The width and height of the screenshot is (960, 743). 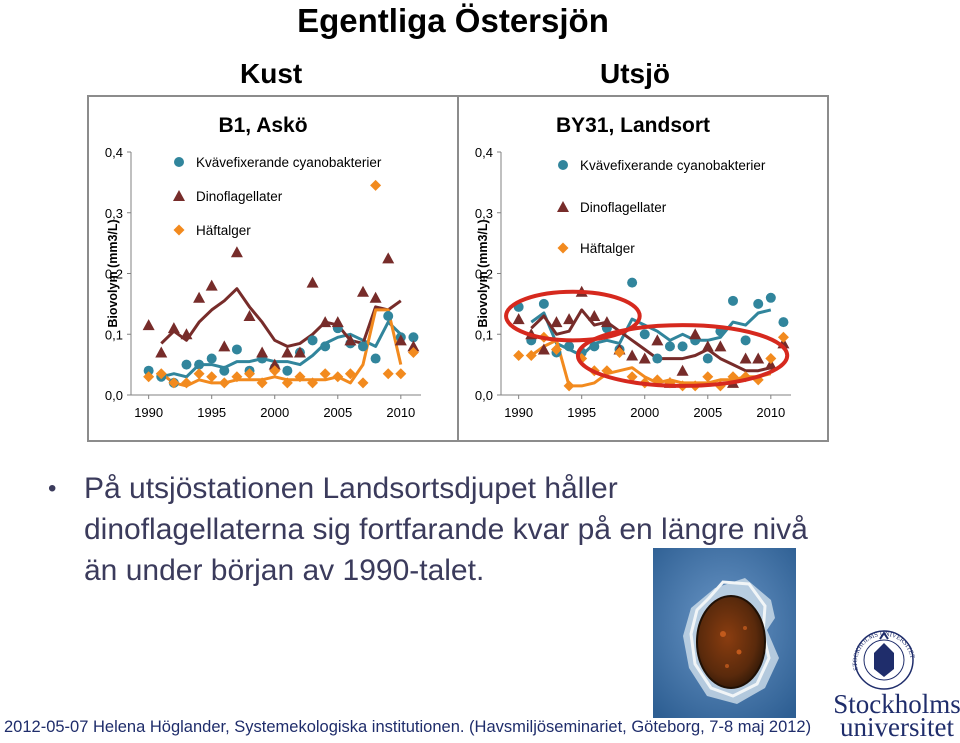 I want to click on y-tick-label: 0,2, so click(x=114, y=274).